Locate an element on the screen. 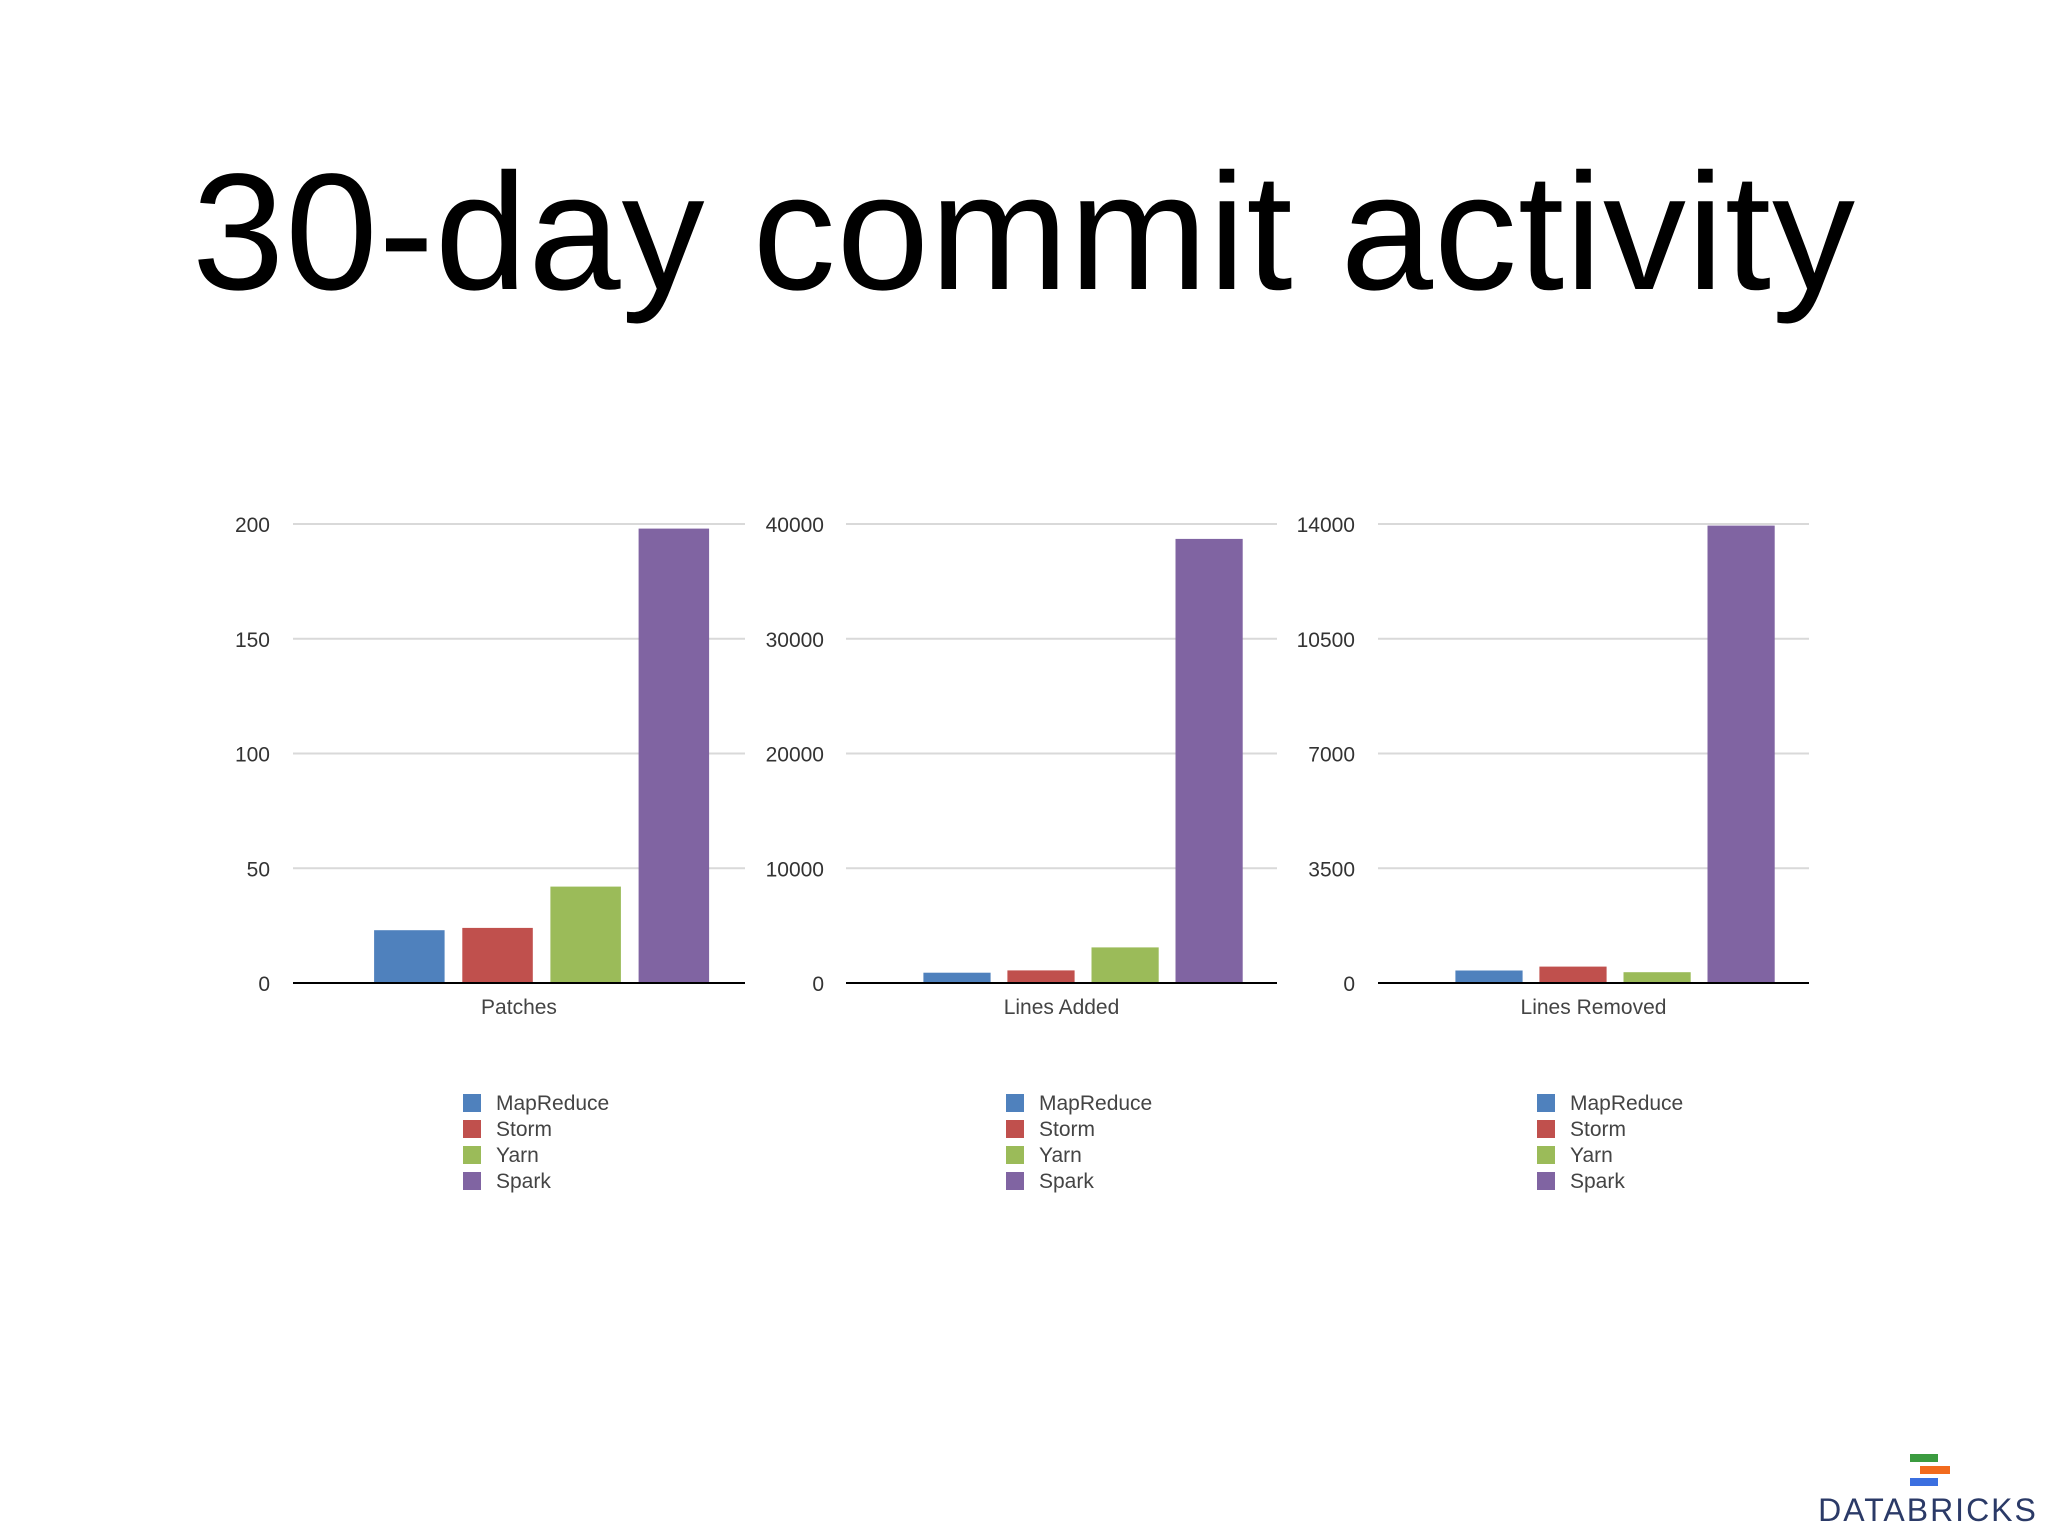 The image size is (2048, 1536). y-tick-label: 3500 is located at coordinates (1331, 869).